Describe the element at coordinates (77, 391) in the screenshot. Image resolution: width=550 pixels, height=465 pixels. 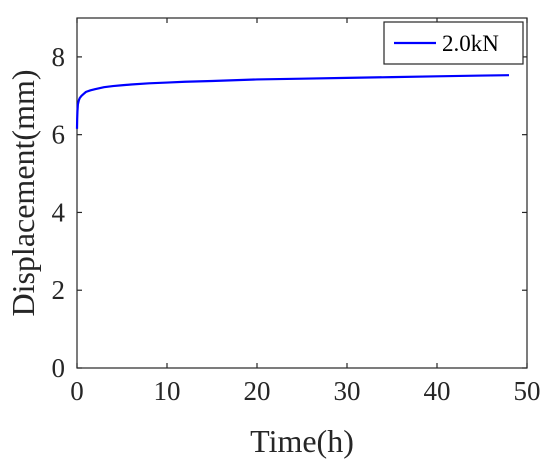
I see `x-tick-label-0: 0` at that location.